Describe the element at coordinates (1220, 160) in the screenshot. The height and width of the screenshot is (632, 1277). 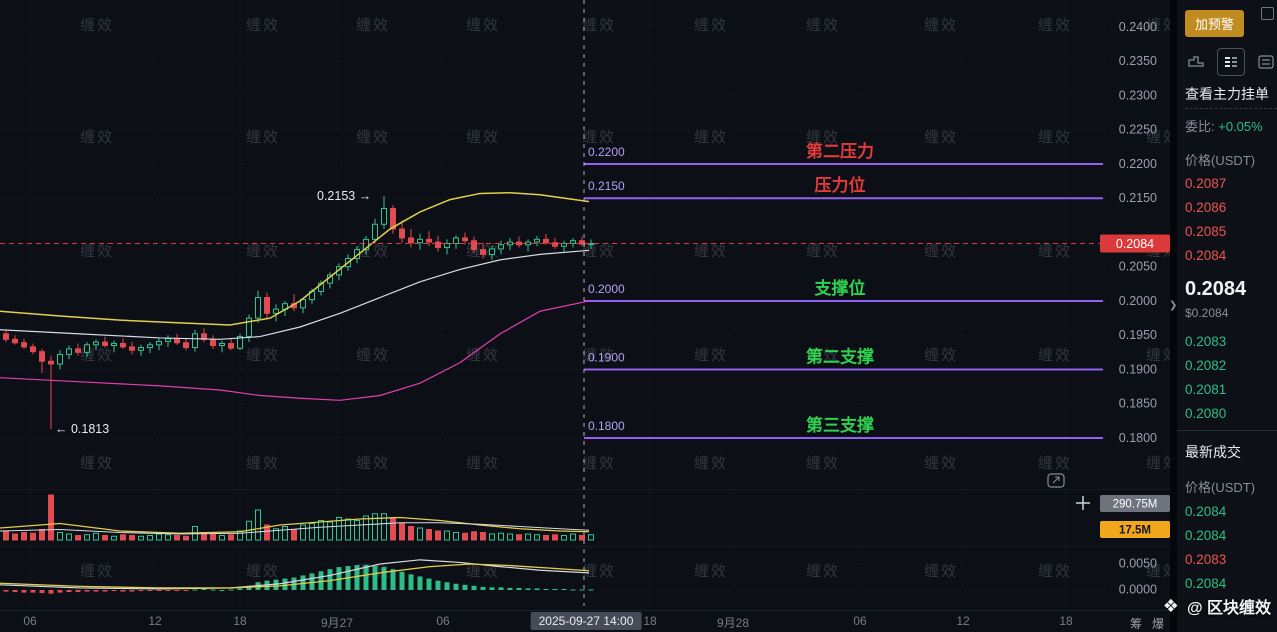
I see `orderbook-price-header: 价格(USDT)` at that location.